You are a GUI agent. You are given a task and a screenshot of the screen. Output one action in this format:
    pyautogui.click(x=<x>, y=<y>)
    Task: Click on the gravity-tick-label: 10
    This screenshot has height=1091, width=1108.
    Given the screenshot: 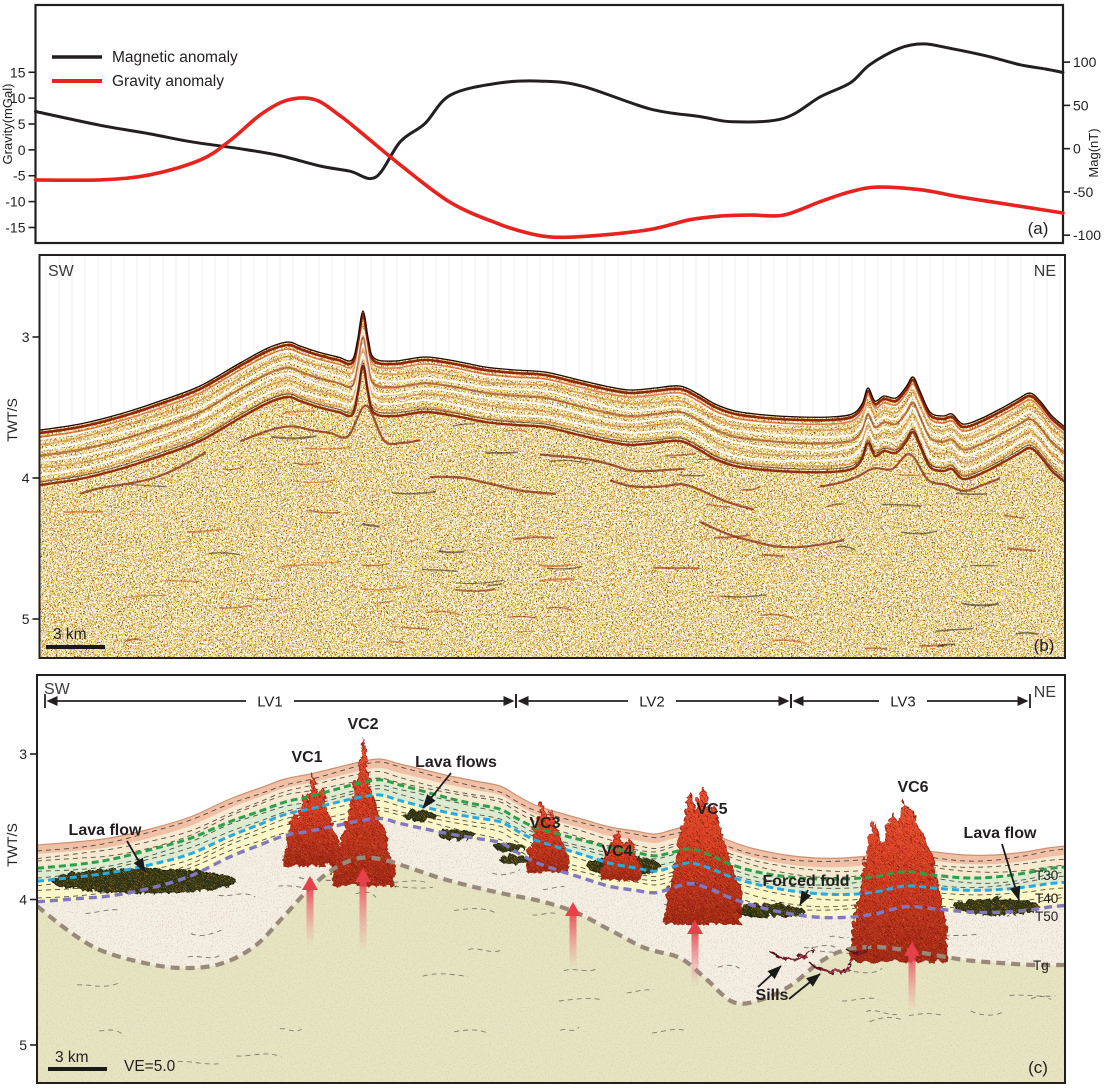 What is the action you would take?
    pyautogui.click(x=18, y=98)
    